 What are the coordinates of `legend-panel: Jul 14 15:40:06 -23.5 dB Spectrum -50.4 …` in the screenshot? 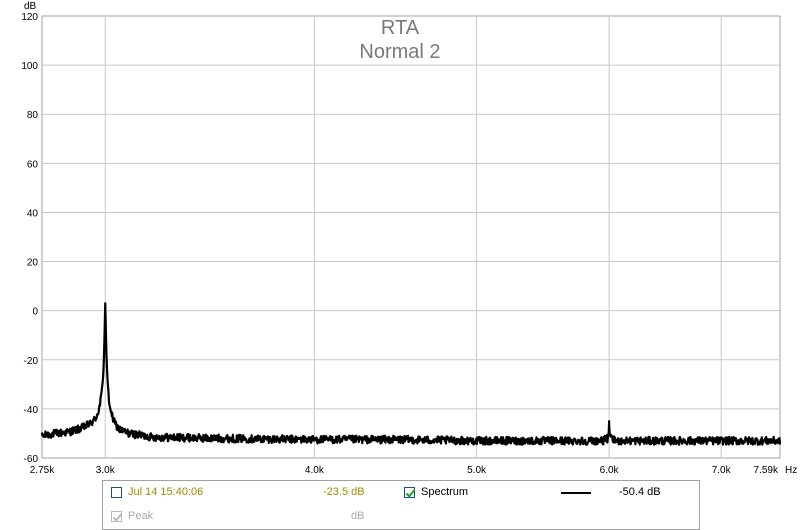 It's located at (401, 505).